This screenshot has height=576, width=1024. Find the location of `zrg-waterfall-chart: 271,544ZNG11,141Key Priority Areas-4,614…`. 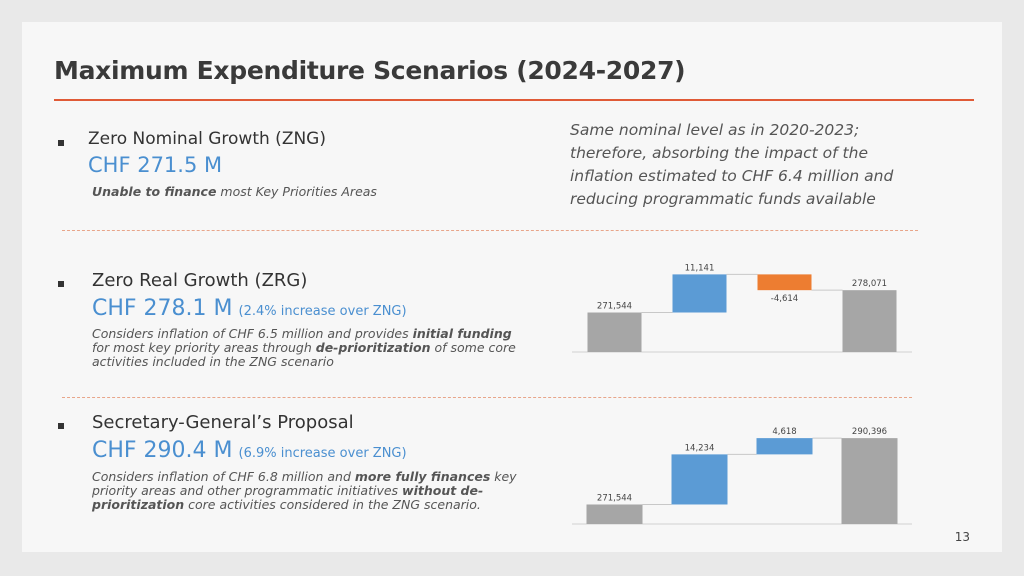

zrg-waterfall-chart: 271,544ZNG11,141Key Priority Areas-4,614… is located at coordinates (742, 308).